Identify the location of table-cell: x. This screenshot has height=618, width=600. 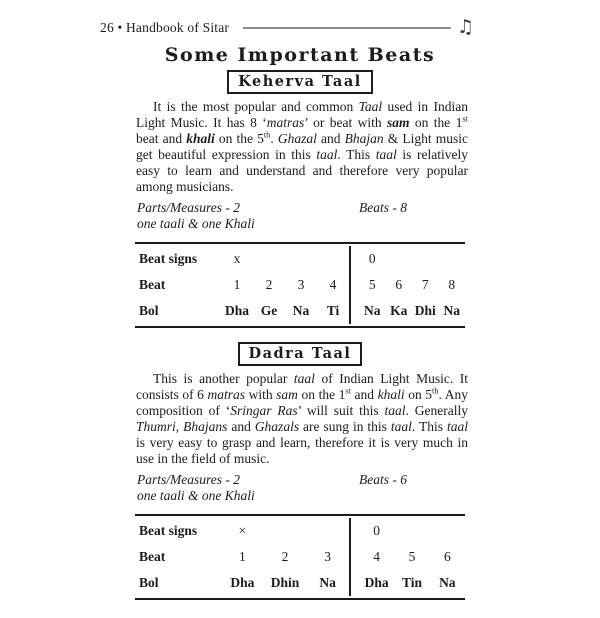
(237, 258).